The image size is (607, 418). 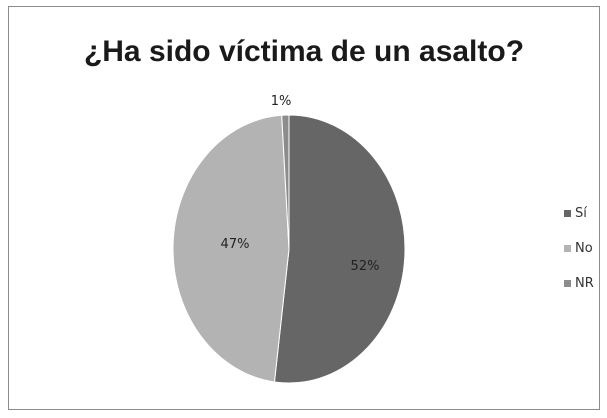 I want to click on legend-item-nr: NR, so click(x=579, y=283).